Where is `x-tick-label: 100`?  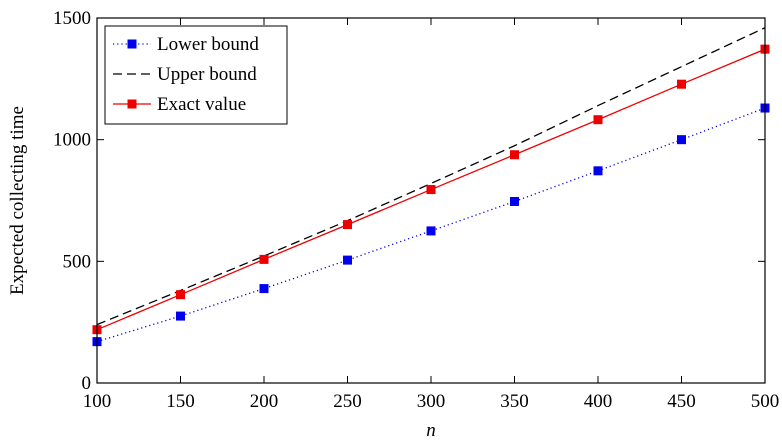 x-tick-label: 100 is located at coordinates (97, 401).